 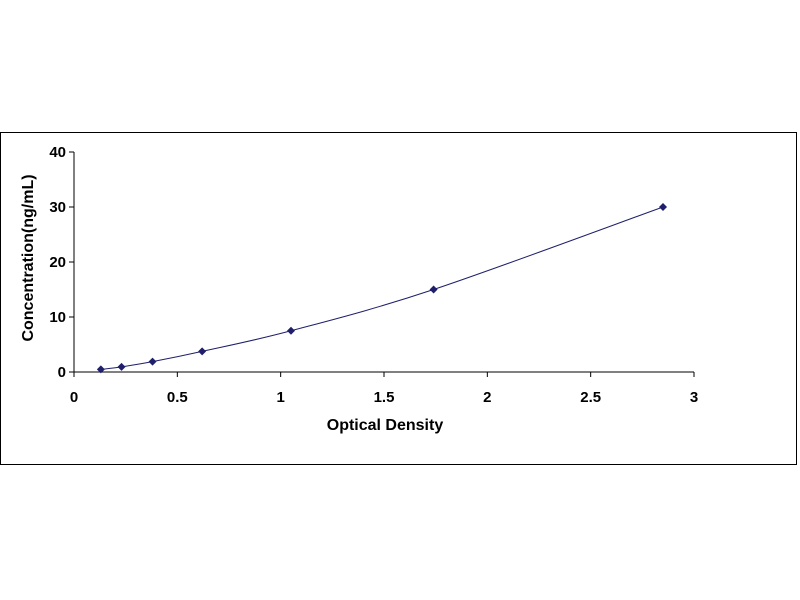 What do you see at coordinates (57, 317) in the screenshot?
I see `y-tick-label: 10` at bounding box center [57, 317].